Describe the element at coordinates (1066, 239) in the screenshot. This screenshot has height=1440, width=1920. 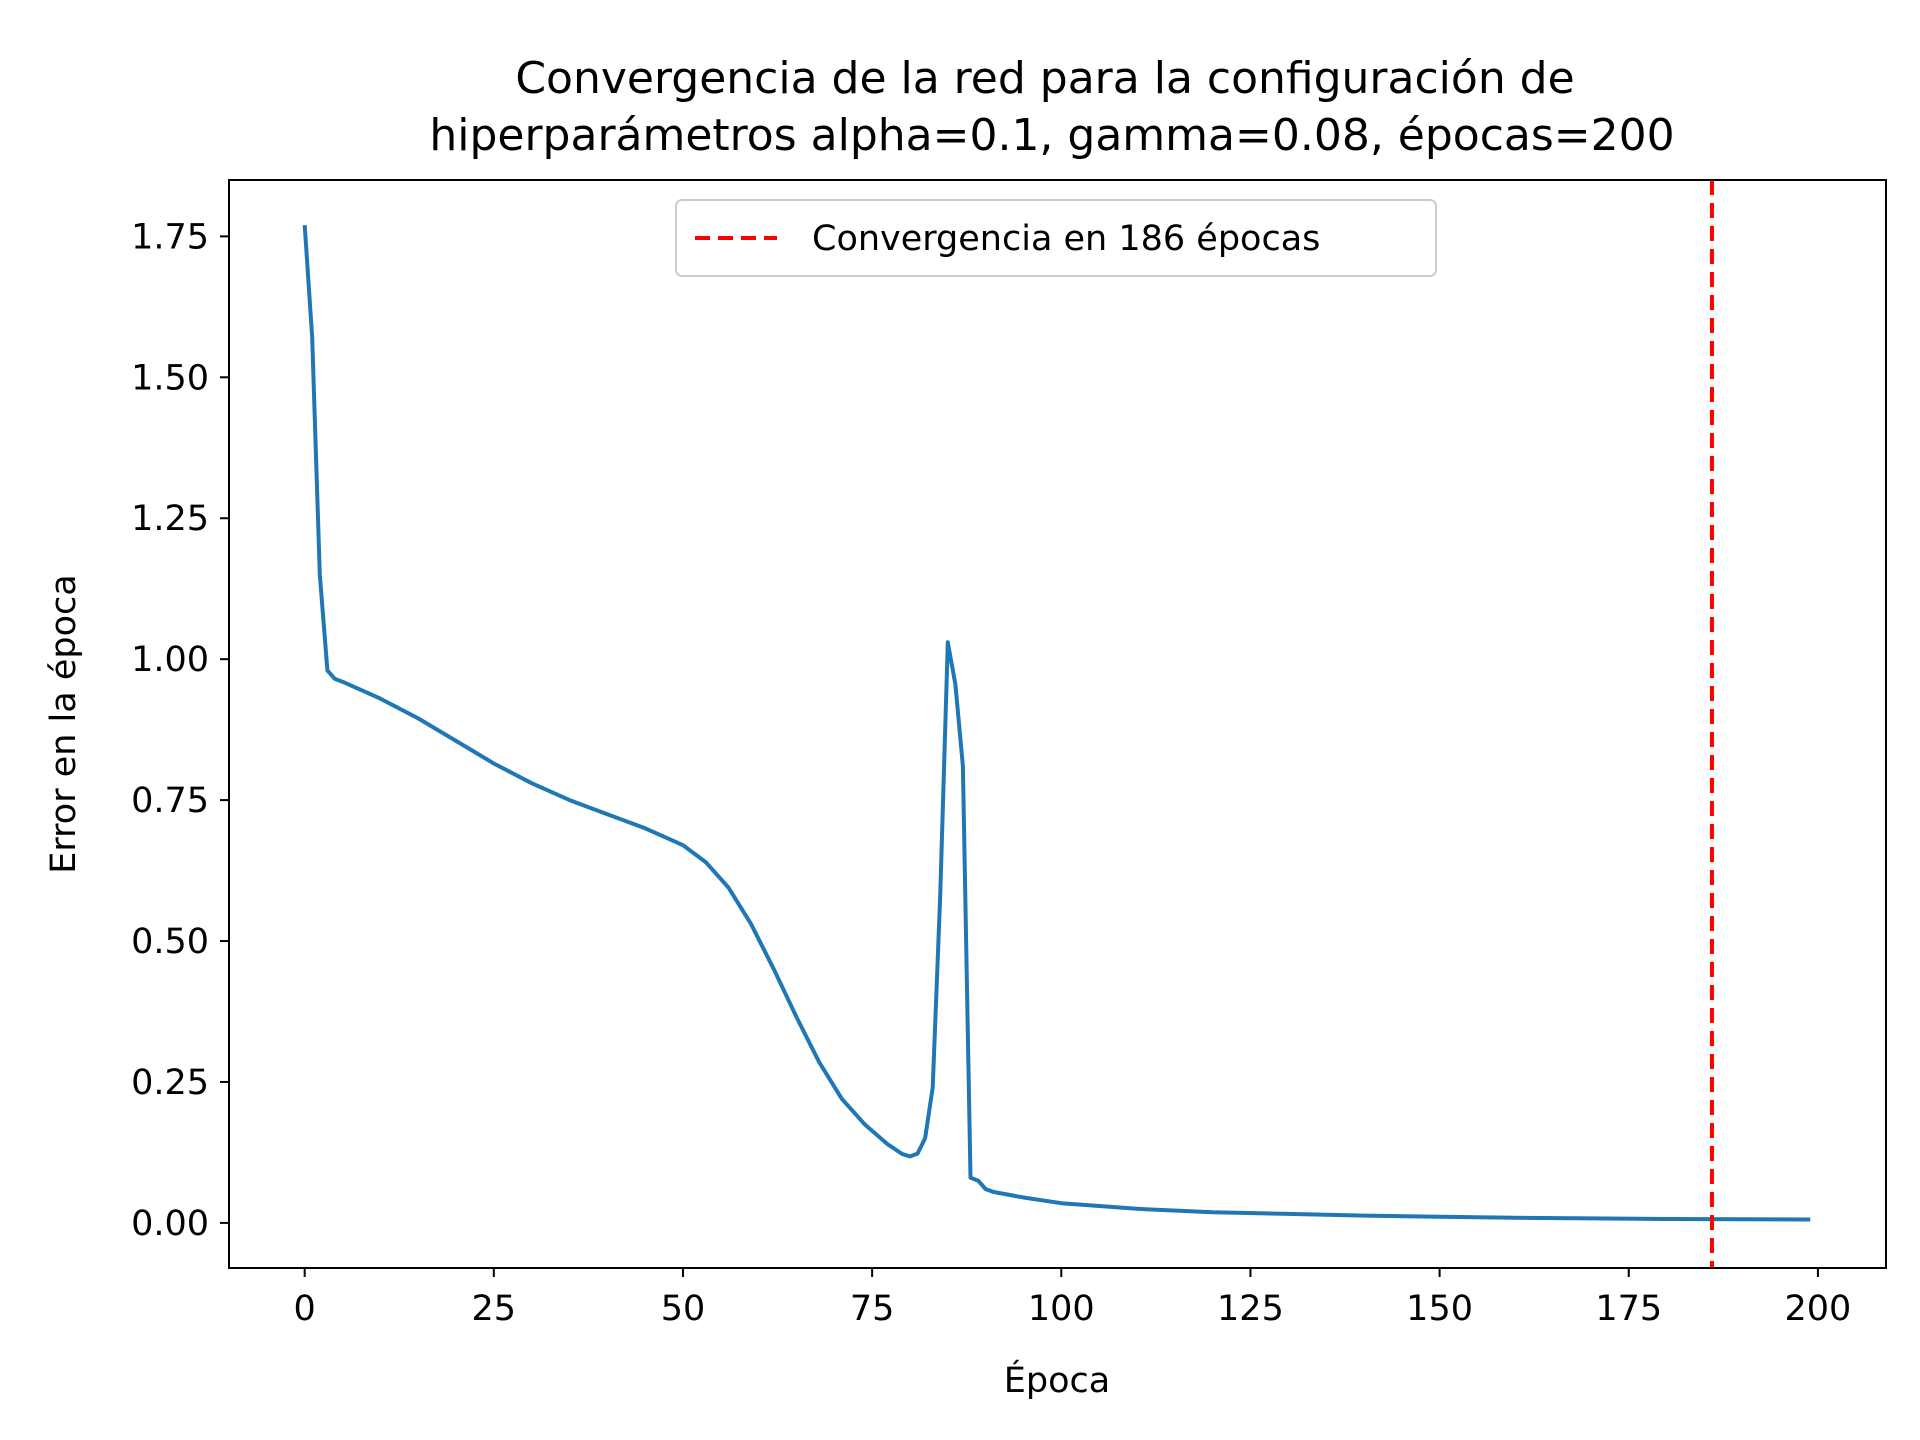
I see `legend-label-convergence: Convergencia en 186 épocas` at that location.